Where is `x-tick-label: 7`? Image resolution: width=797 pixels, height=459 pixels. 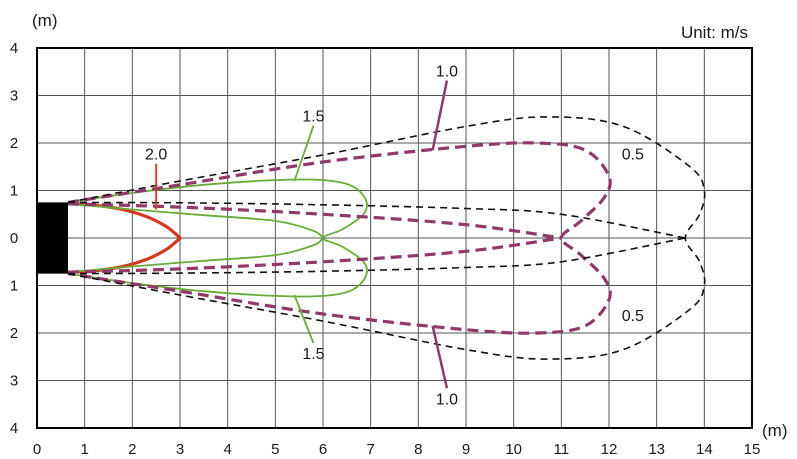
x-tick-label: 7 is located at coordinates (370, 449).